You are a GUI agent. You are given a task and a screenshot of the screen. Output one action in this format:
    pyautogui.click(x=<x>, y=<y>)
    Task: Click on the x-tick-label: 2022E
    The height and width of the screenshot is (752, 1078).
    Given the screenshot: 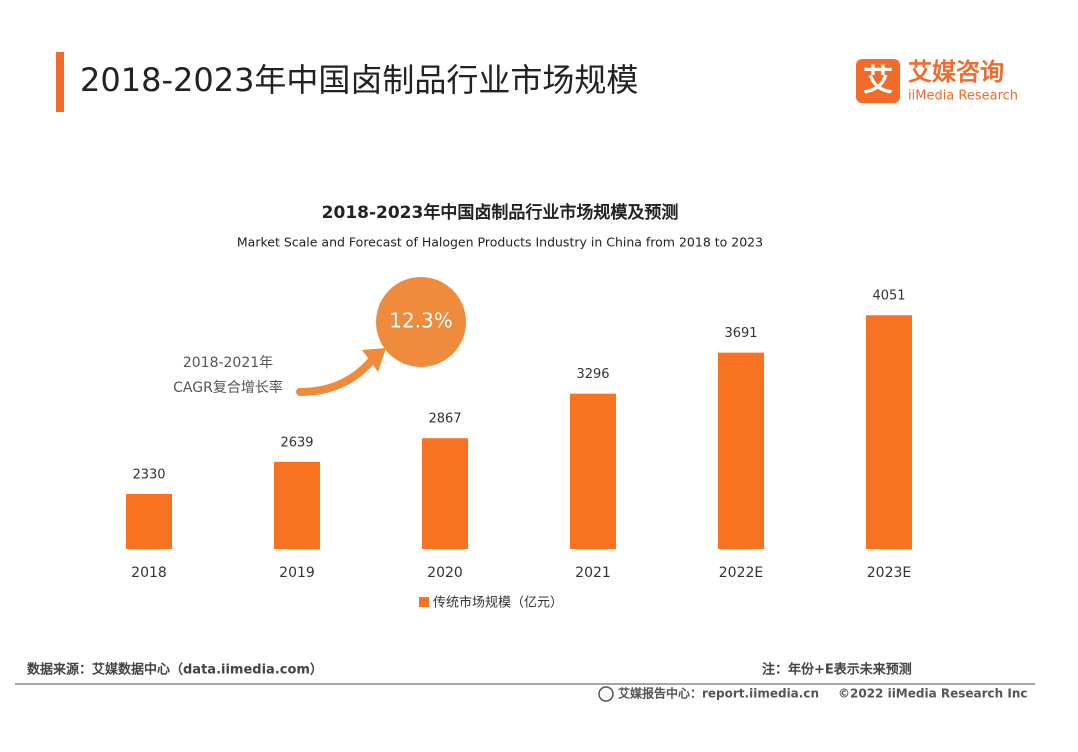 What is the action you would take?
    pyautogui.click(x=741, y=573)
    